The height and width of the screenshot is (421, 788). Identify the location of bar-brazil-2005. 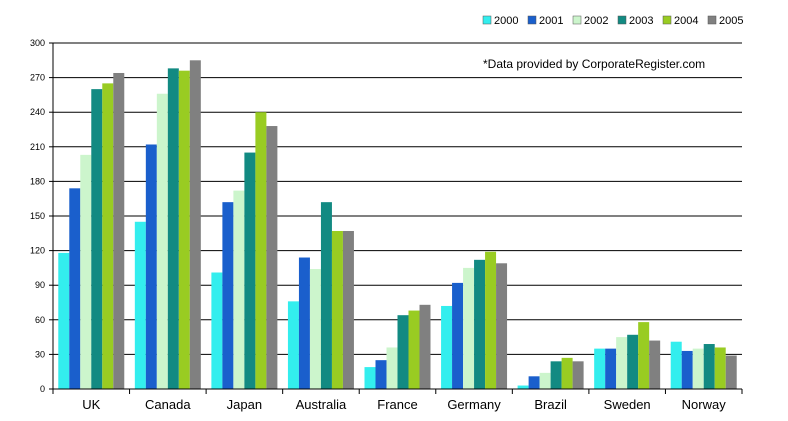
(578, 375).